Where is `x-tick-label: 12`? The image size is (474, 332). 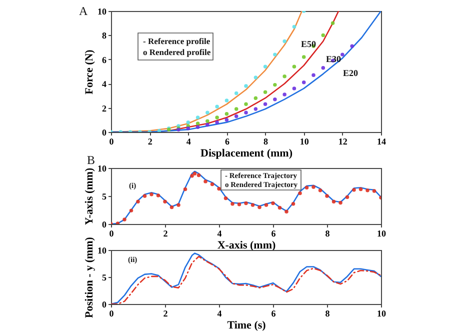
x-tick-label: 12 is located at coordinates (343, 141).